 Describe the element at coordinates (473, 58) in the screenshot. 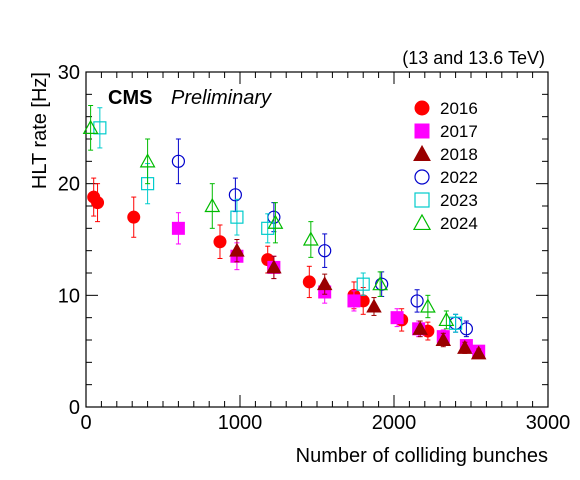

I see `energy-label: (13 and 13.6 TeV)` at that location.